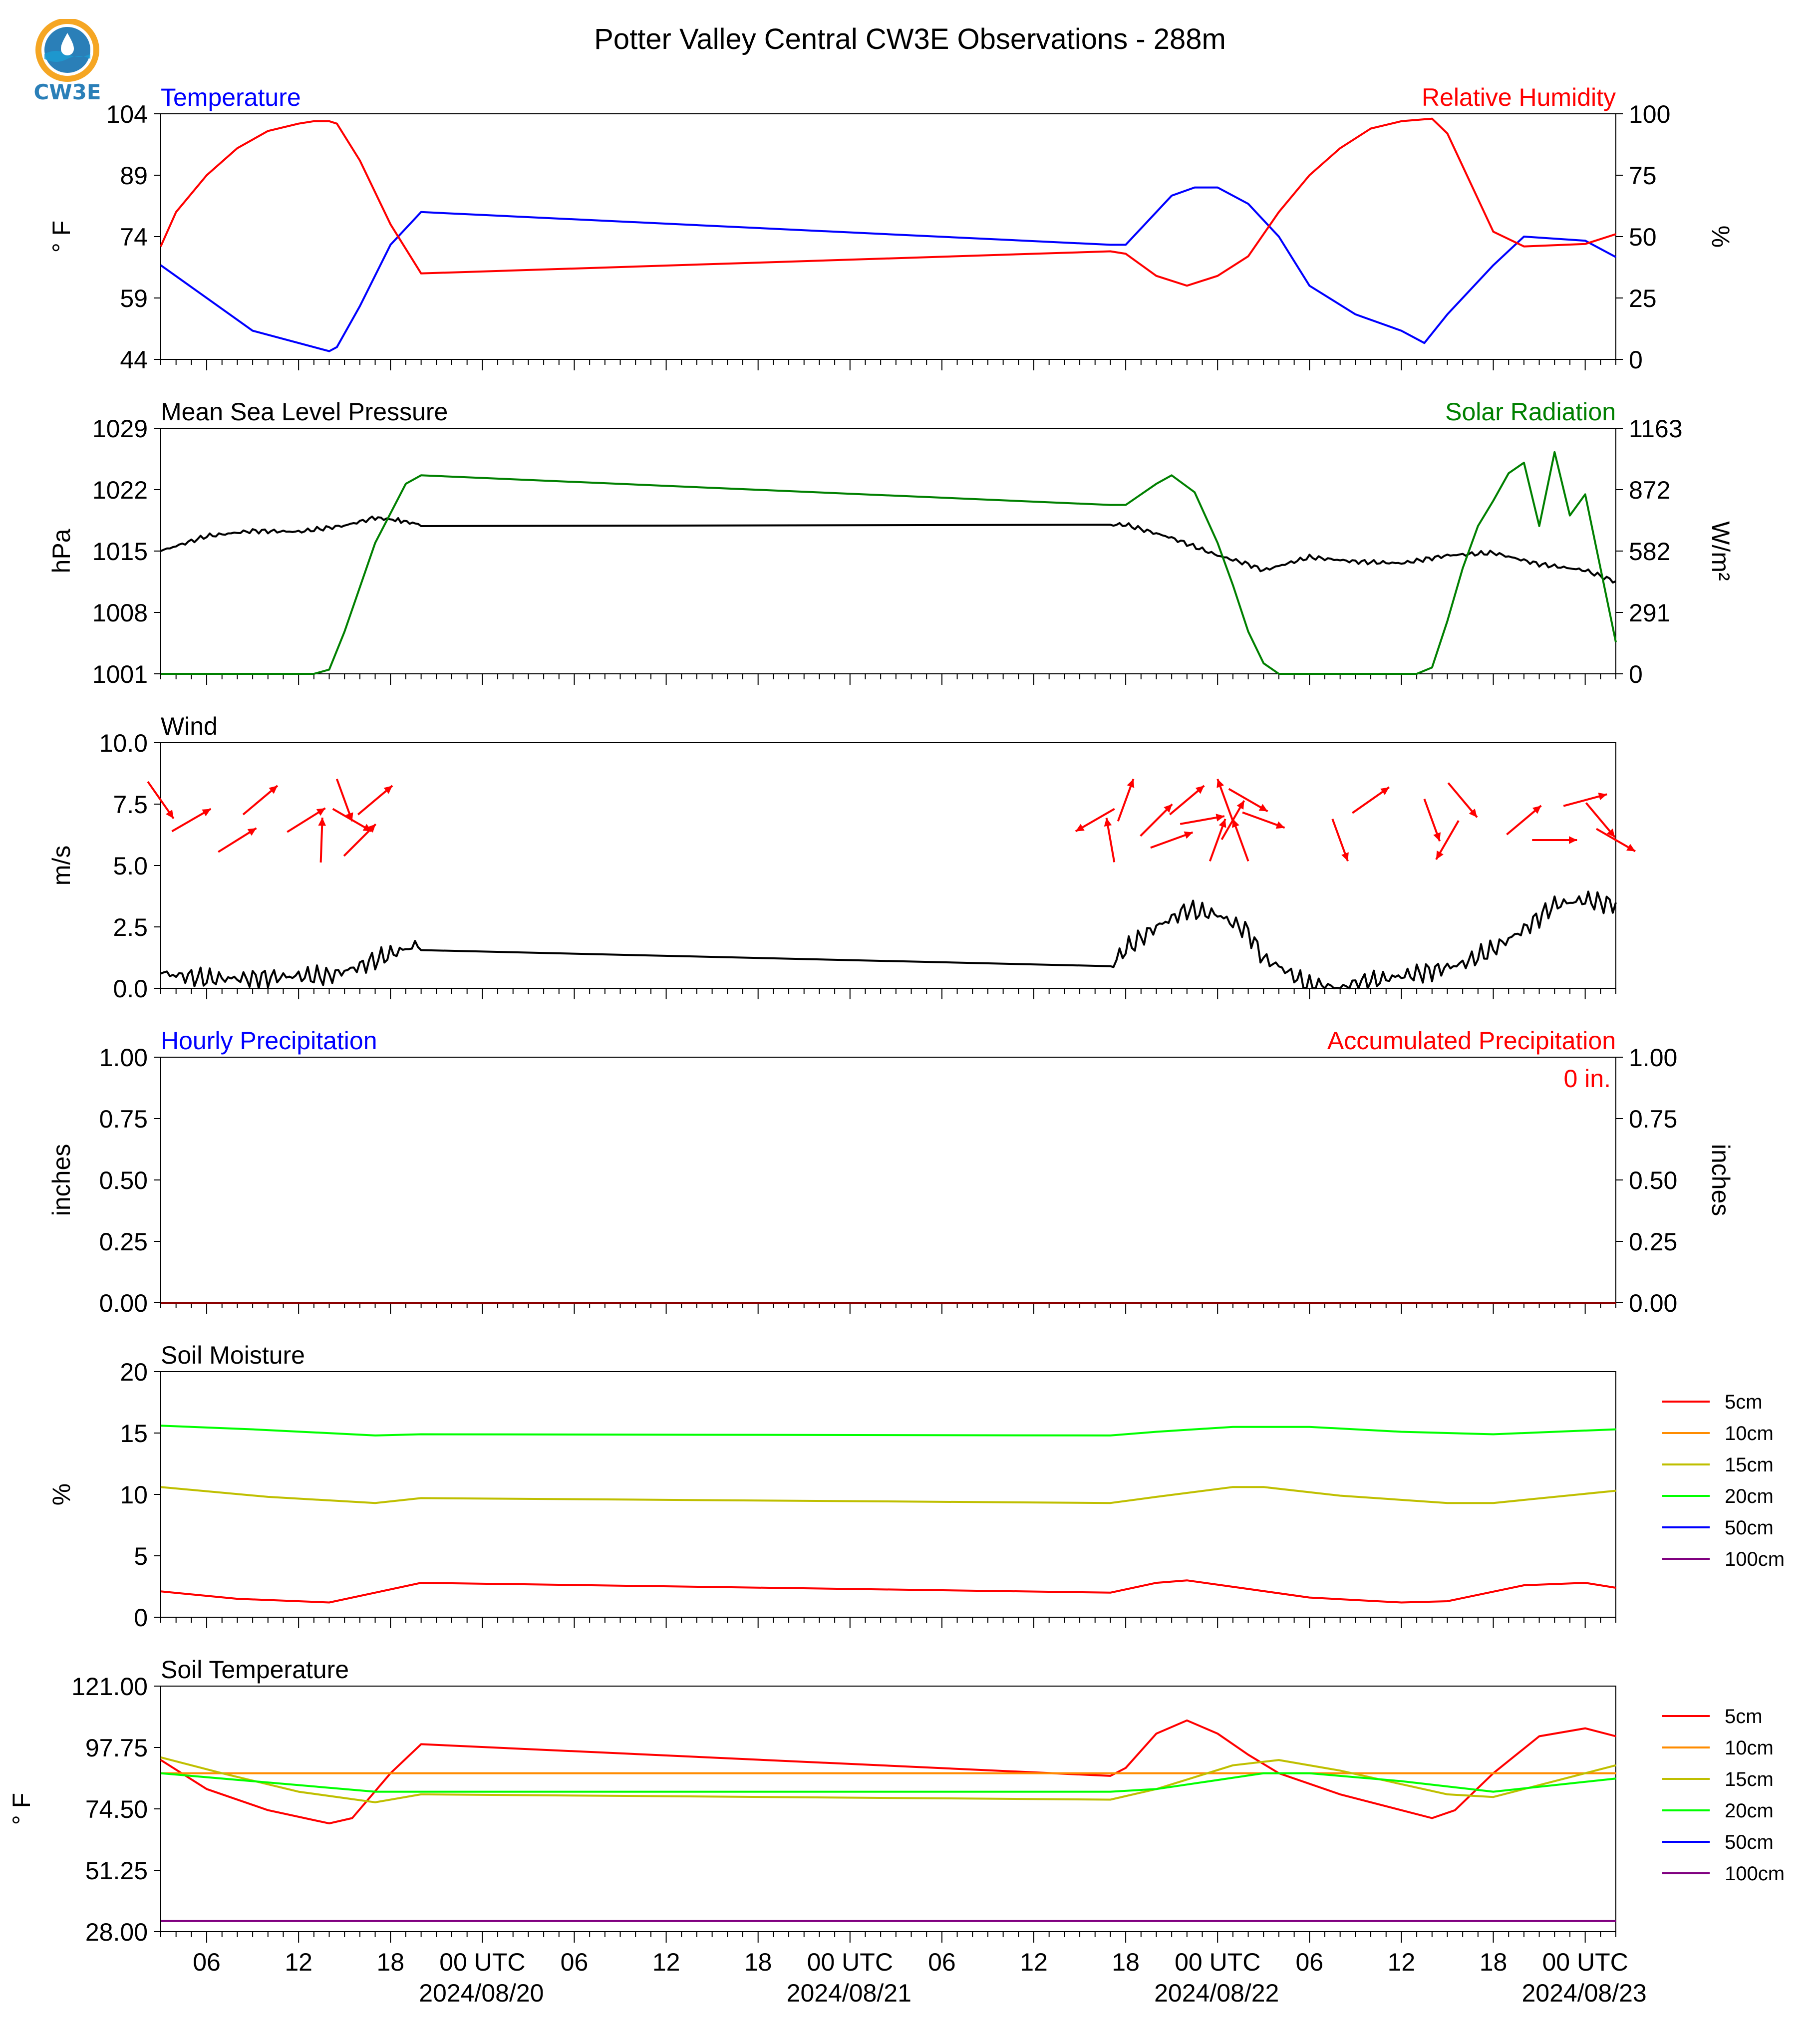  Describe the element at coordinates (120, 613) in the screenshot. I see `y-tick-label: 1008` at that location.